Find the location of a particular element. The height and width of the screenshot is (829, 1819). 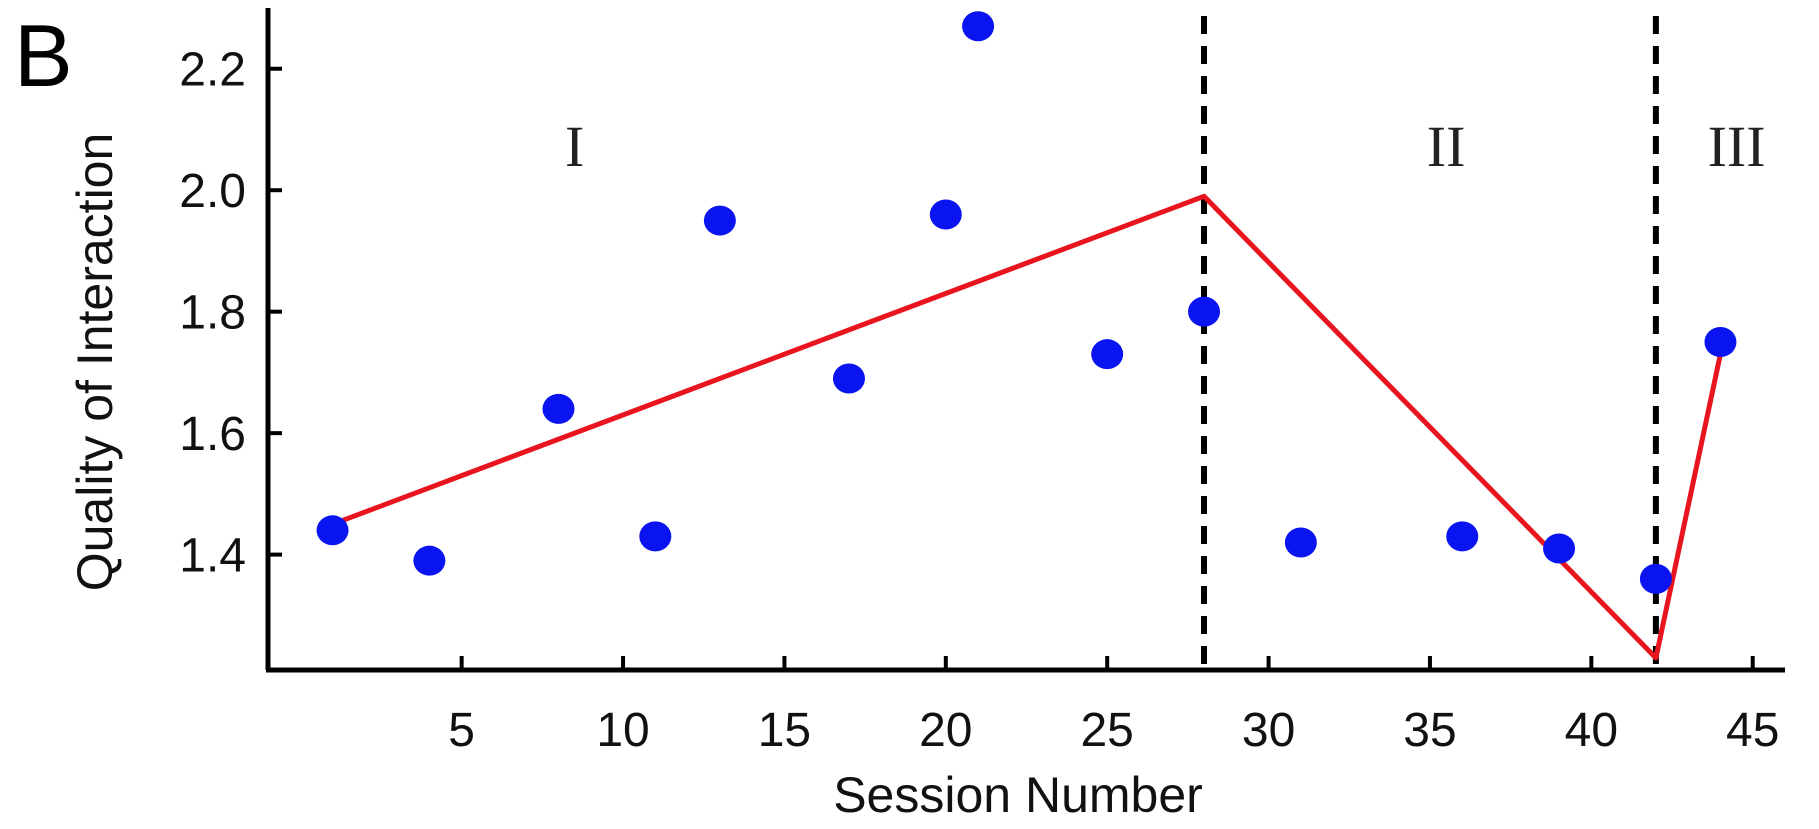

panel-label: B is located at coordinates (43, 55).